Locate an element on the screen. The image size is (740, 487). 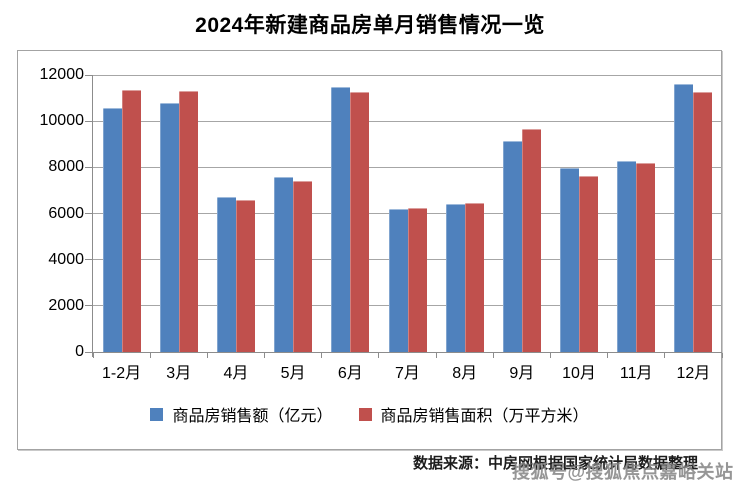
y-axis-label: 10000 is located at coordinates (62, 121).